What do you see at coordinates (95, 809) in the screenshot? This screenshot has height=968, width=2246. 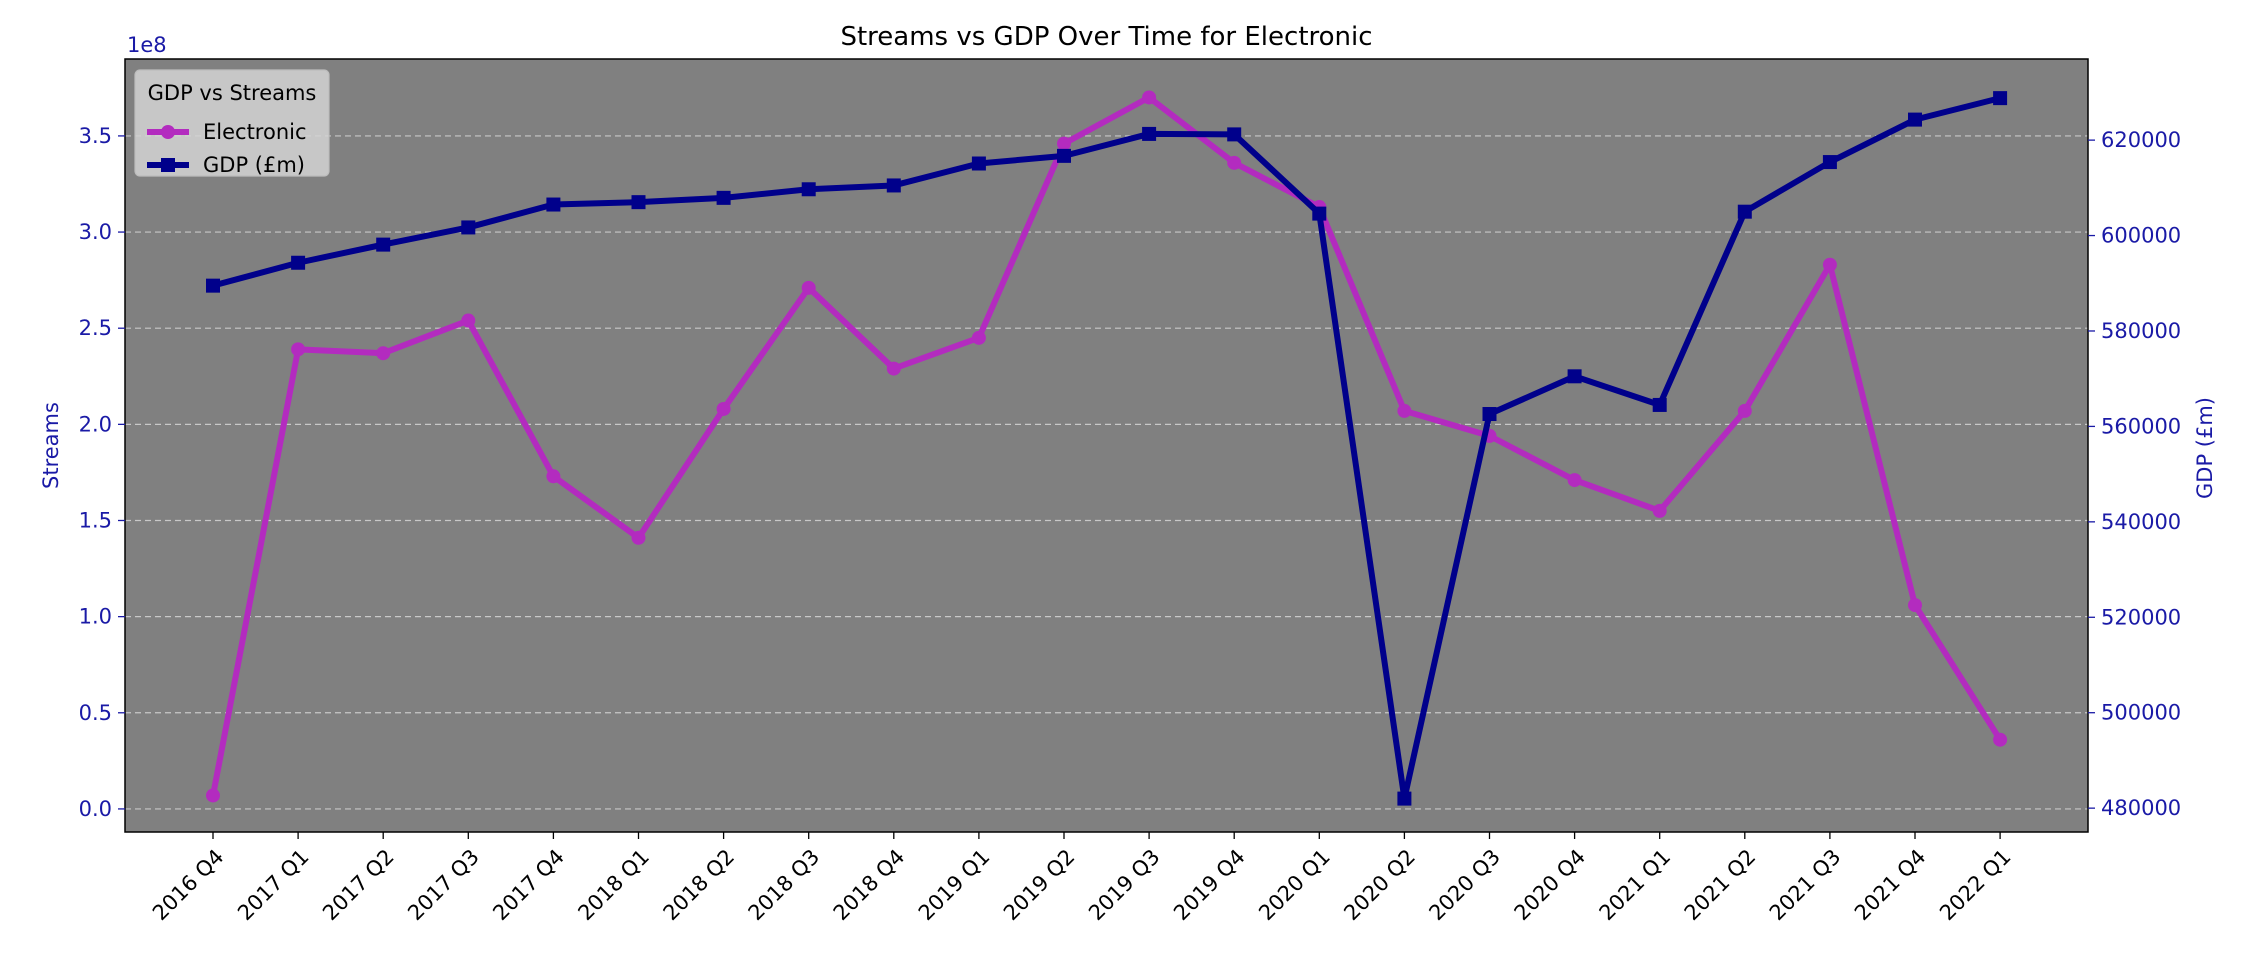 I see `y-tick-label-left: 0.0` at bounding box center [95, 809].